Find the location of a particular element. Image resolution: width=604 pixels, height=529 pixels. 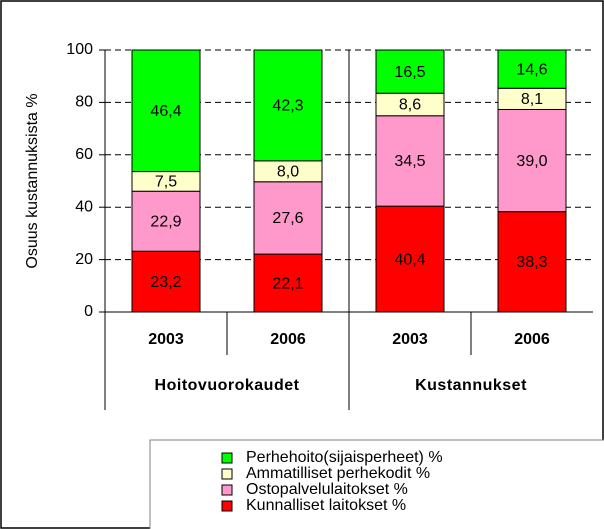

value-label: 39,0 is located at coordinates (531, 161).